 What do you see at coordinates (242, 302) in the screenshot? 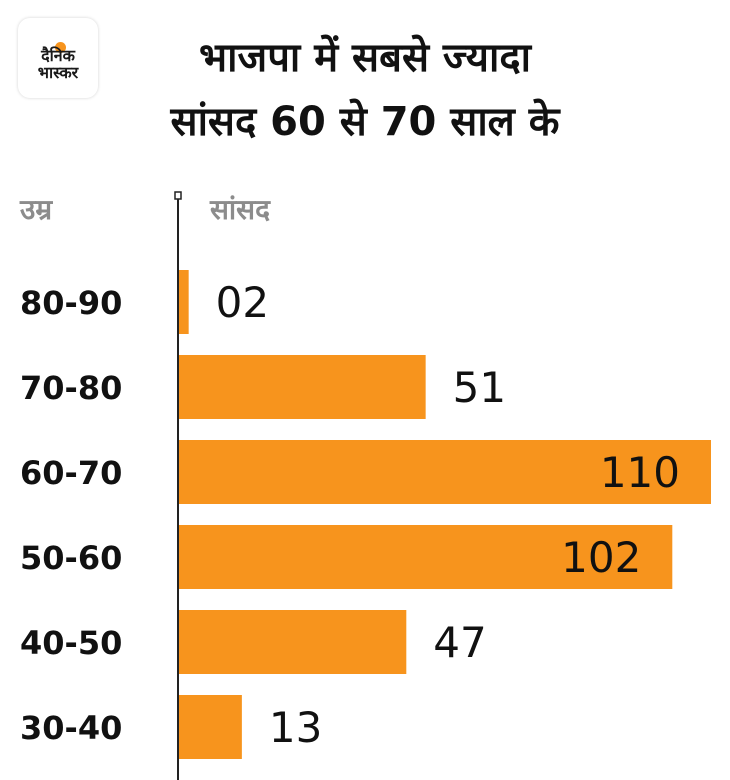
I see `value-label-80-90: 02` at bounding box center [242, 302].